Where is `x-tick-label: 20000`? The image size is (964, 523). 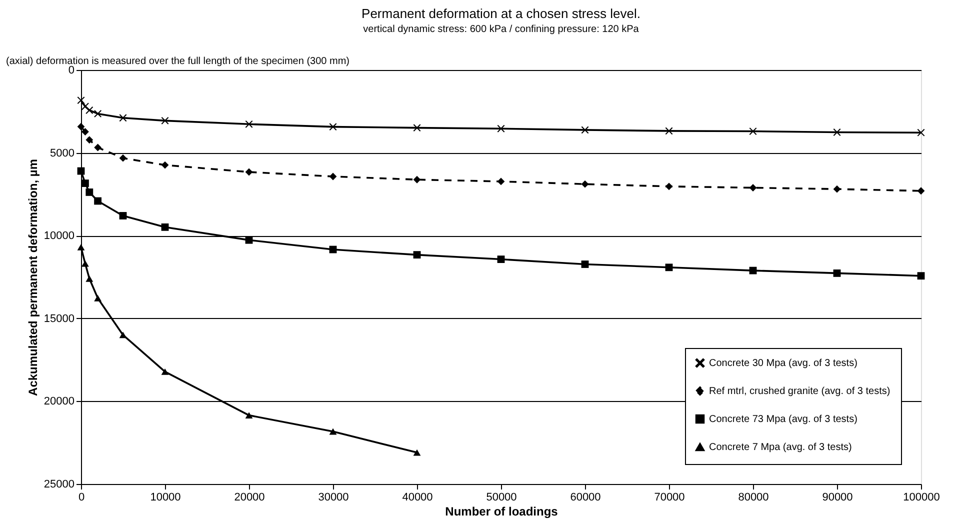
x-tick-label: 20000 is located at coordinates (249, 498).